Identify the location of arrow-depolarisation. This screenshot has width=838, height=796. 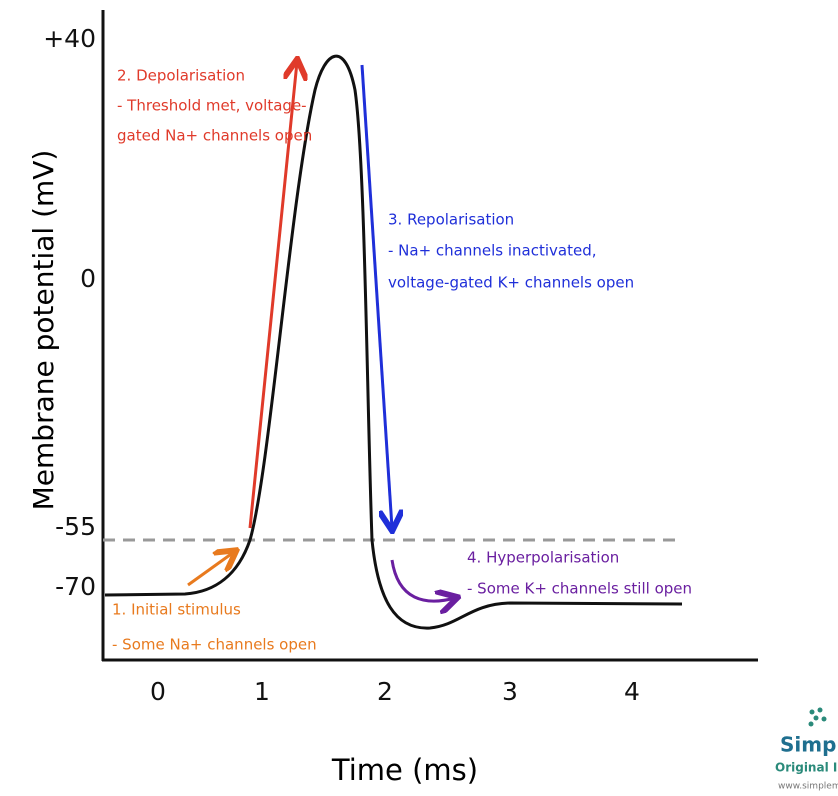
(272, 295).